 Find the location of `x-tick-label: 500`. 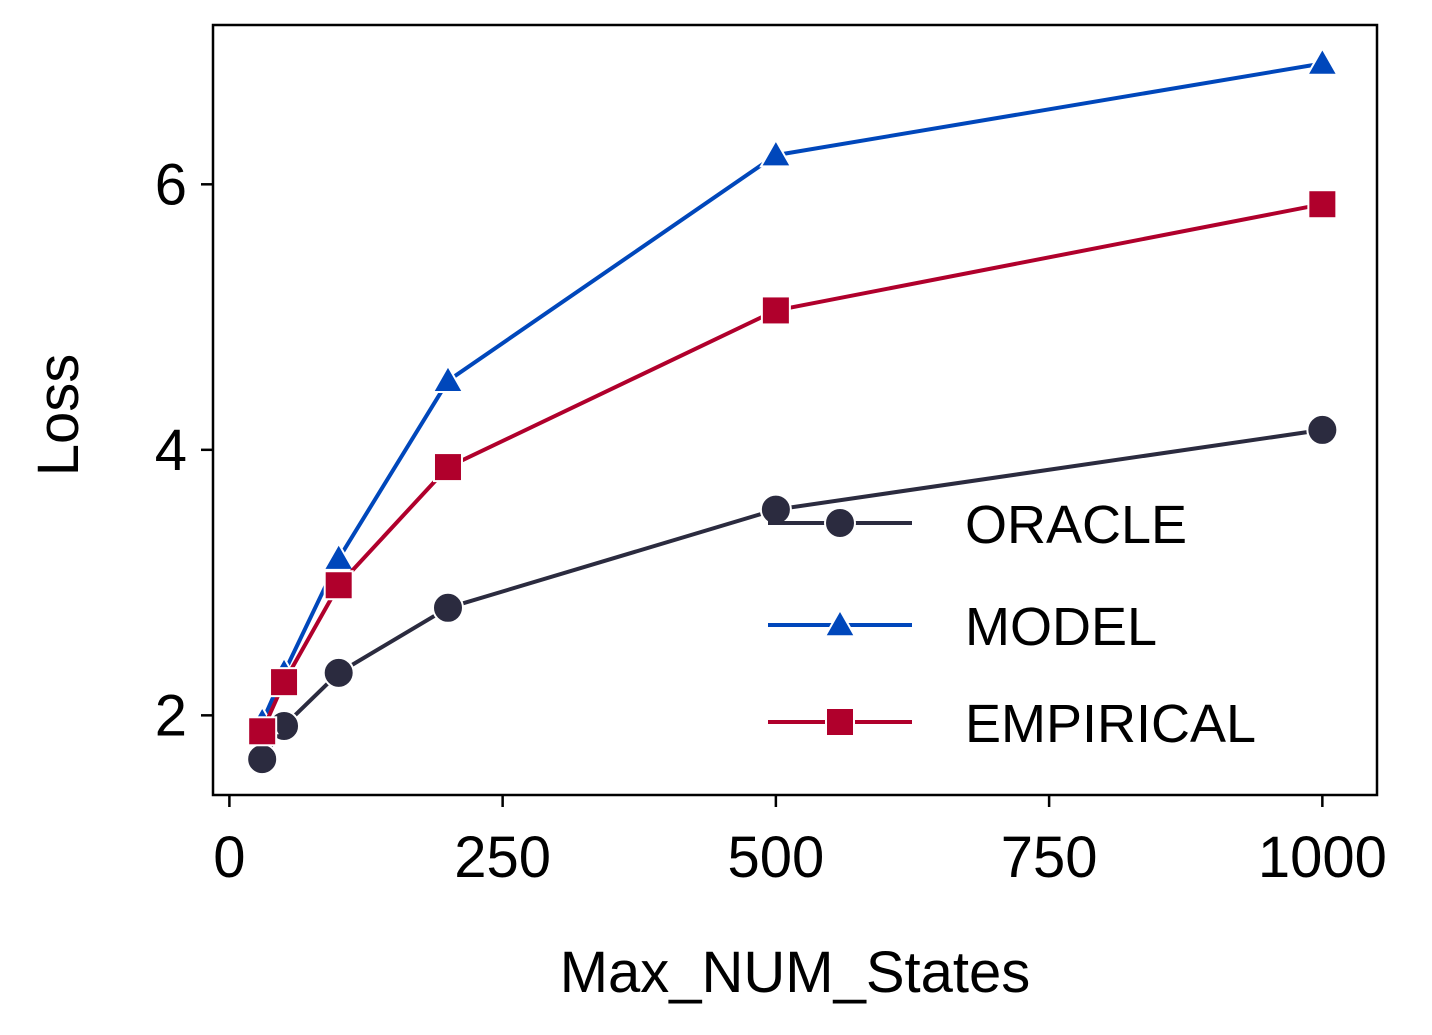

x-tick-label: 500 is located at coordinates (775, 857).